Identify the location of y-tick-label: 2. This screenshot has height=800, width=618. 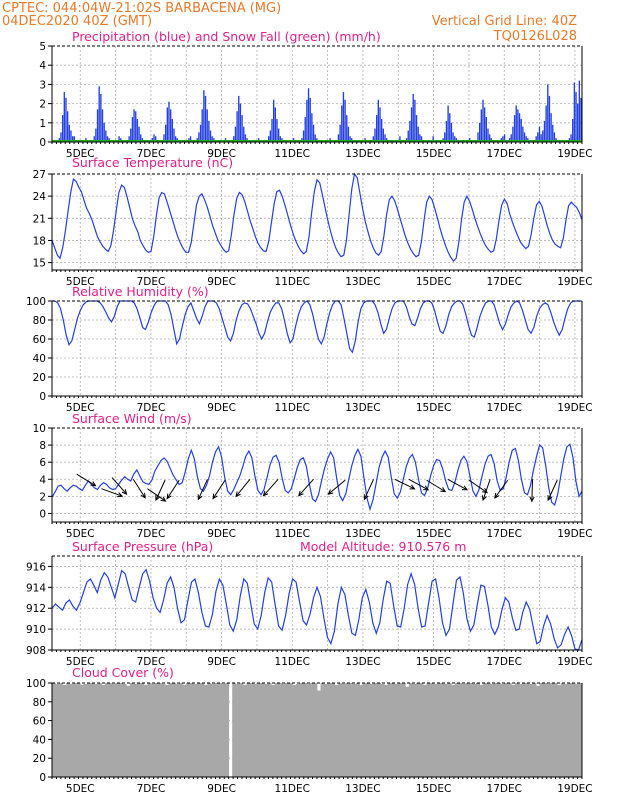
(42, 105).